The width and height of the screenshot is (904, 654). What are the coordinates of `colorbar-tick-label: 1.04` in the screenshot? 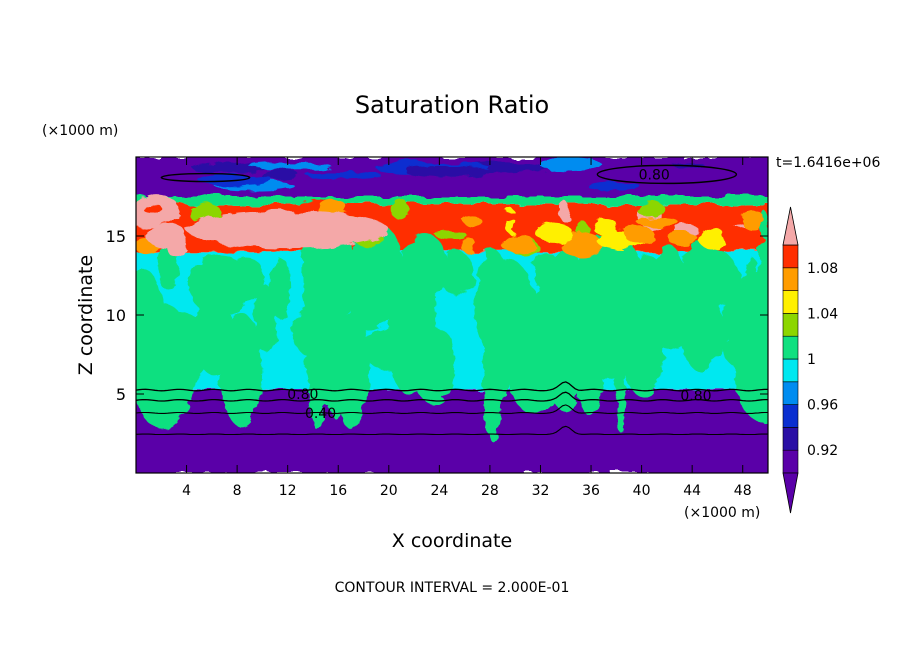 It's located at (822, 314).